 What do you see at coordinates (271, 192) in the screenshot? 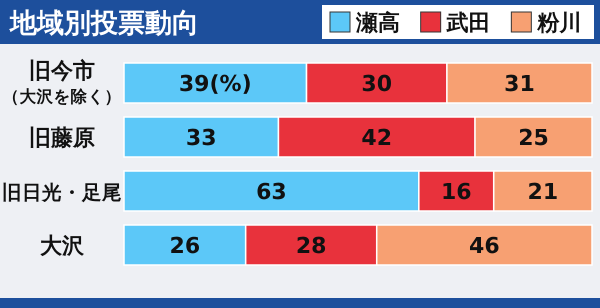
I see `data-label: 63` at bounding box center [271, 192].